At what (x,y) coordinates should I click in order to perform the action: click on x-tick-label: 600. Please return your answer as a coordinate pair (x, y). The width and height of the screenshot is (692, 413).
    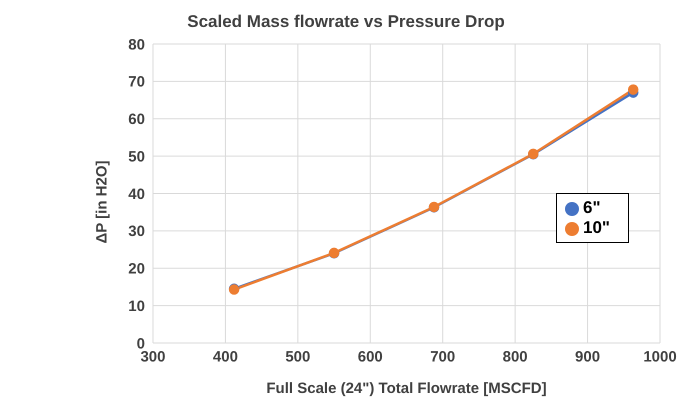
    Looking at the image, I should click on (370, 357).